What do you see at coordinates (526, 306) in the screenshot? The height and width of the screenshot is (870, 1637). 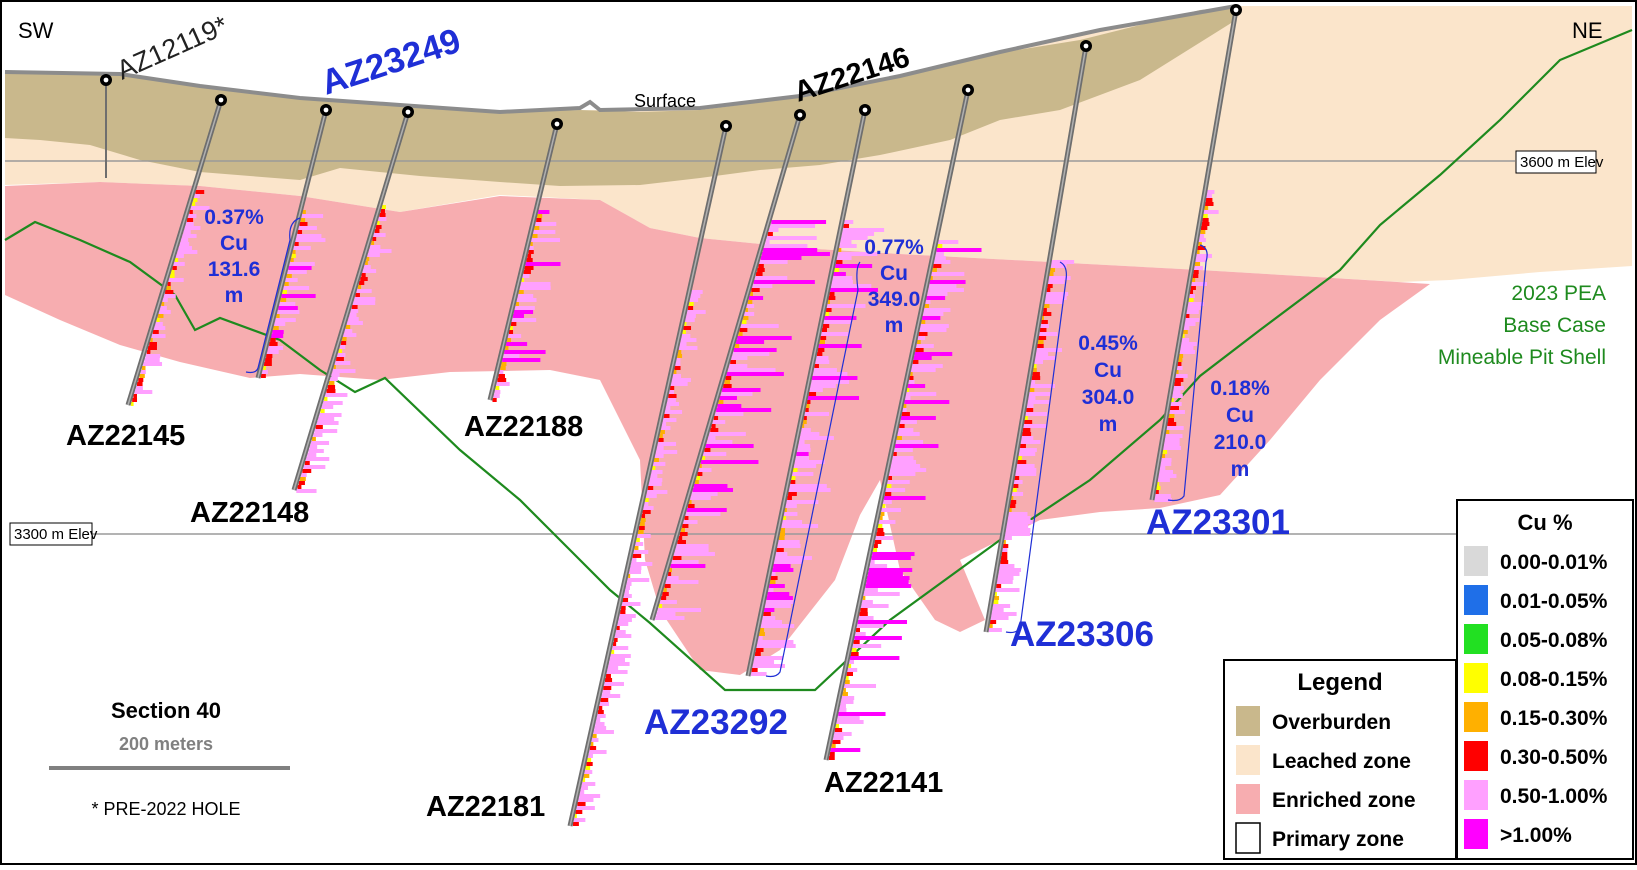 I see `assay-trace-az22188` at bounding box center [526, 306].